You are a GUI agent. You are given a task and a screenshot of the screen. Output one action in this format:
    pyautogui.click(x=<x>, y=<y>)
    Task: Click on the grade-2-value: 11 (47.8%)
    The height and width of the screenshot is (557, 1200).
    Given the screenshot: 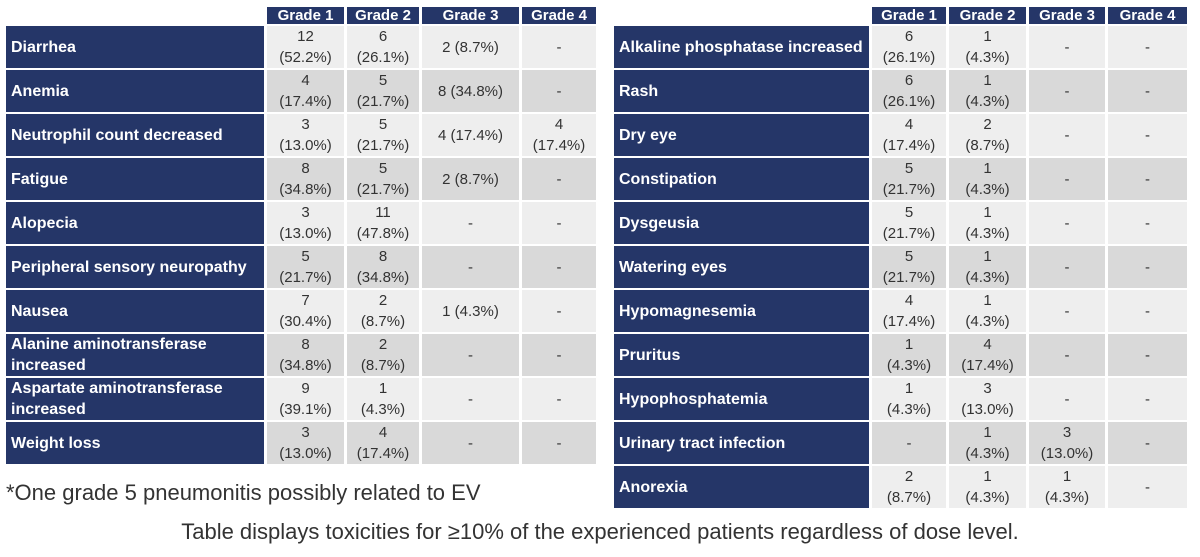 What is the action you would take?
    pyautogui.click(x=383, y=223)
    